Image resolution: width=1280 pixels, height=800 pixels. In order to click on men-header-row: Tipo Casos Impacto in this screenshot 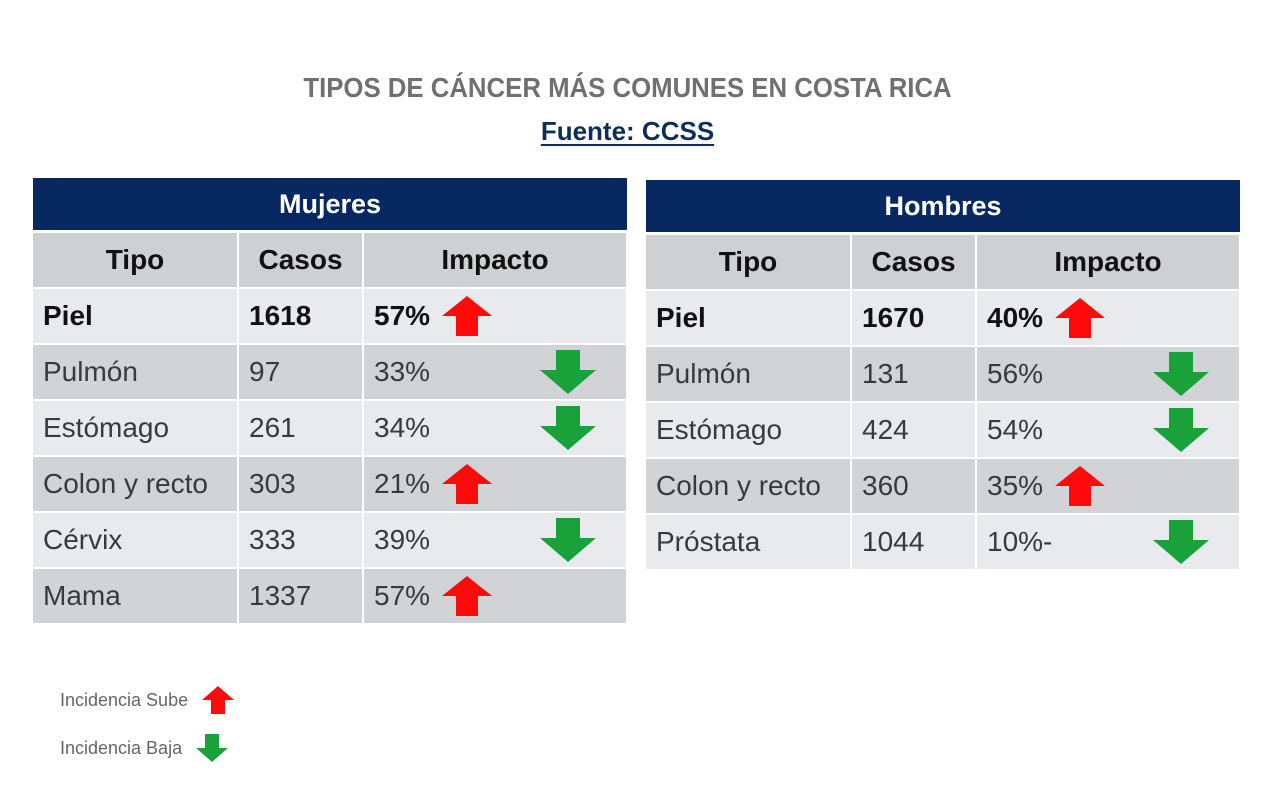, I will do `click(943, 263)`.